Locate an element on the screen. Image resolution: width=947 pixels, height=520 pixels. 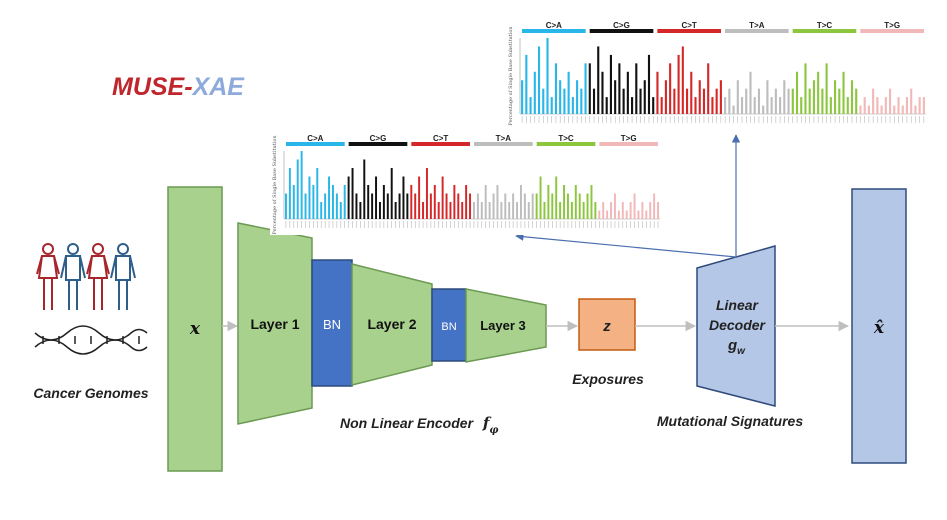
bn2-block is located at coordinates (449, 325).